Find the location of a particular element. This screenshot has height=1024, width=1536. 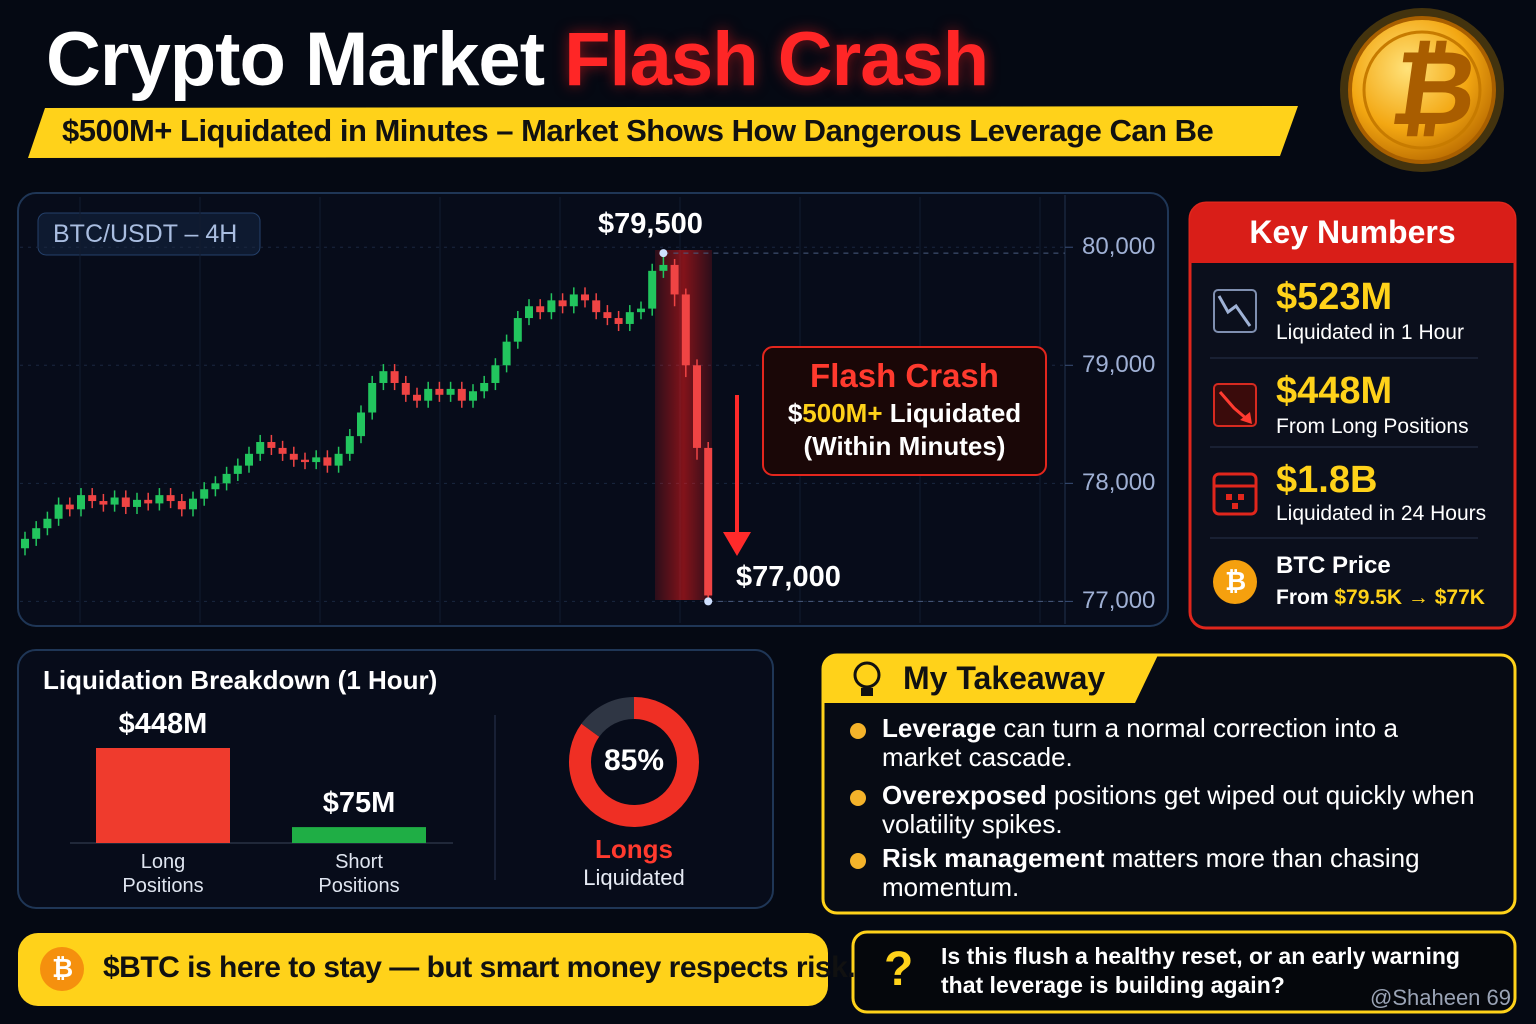

callout-title: Flash Crash is located at coordinates (904, 375).